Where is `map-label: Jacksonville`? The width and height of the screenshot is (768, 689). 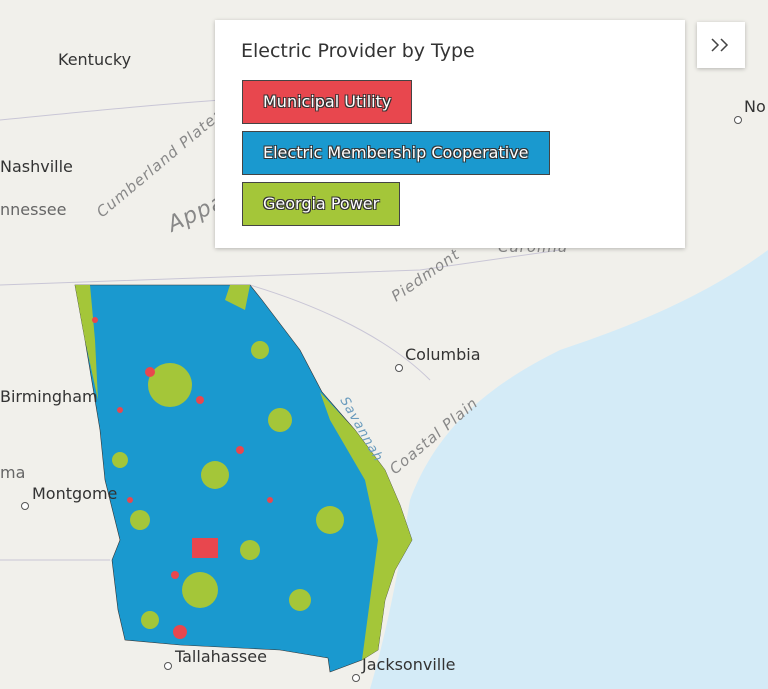 map-label: Jacksonville is located at coordinates (408, 664).